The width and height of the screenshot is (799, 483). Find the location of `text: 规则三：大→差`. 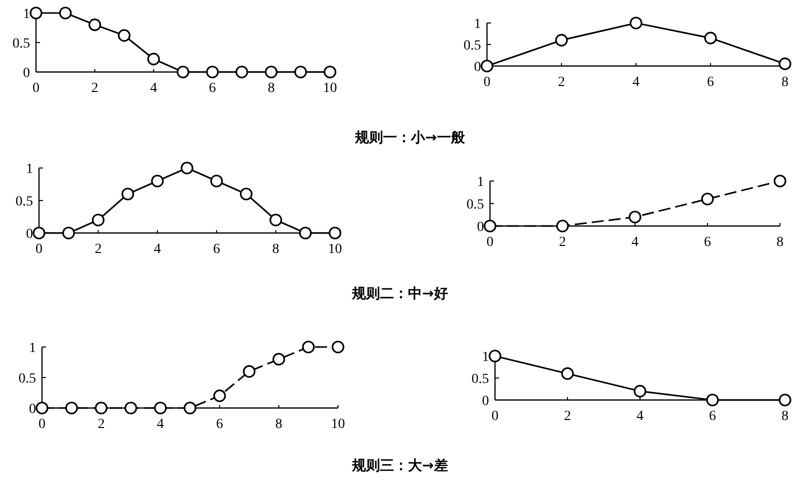

text: 规则三：大→差 is located at coordinates (399, 466).